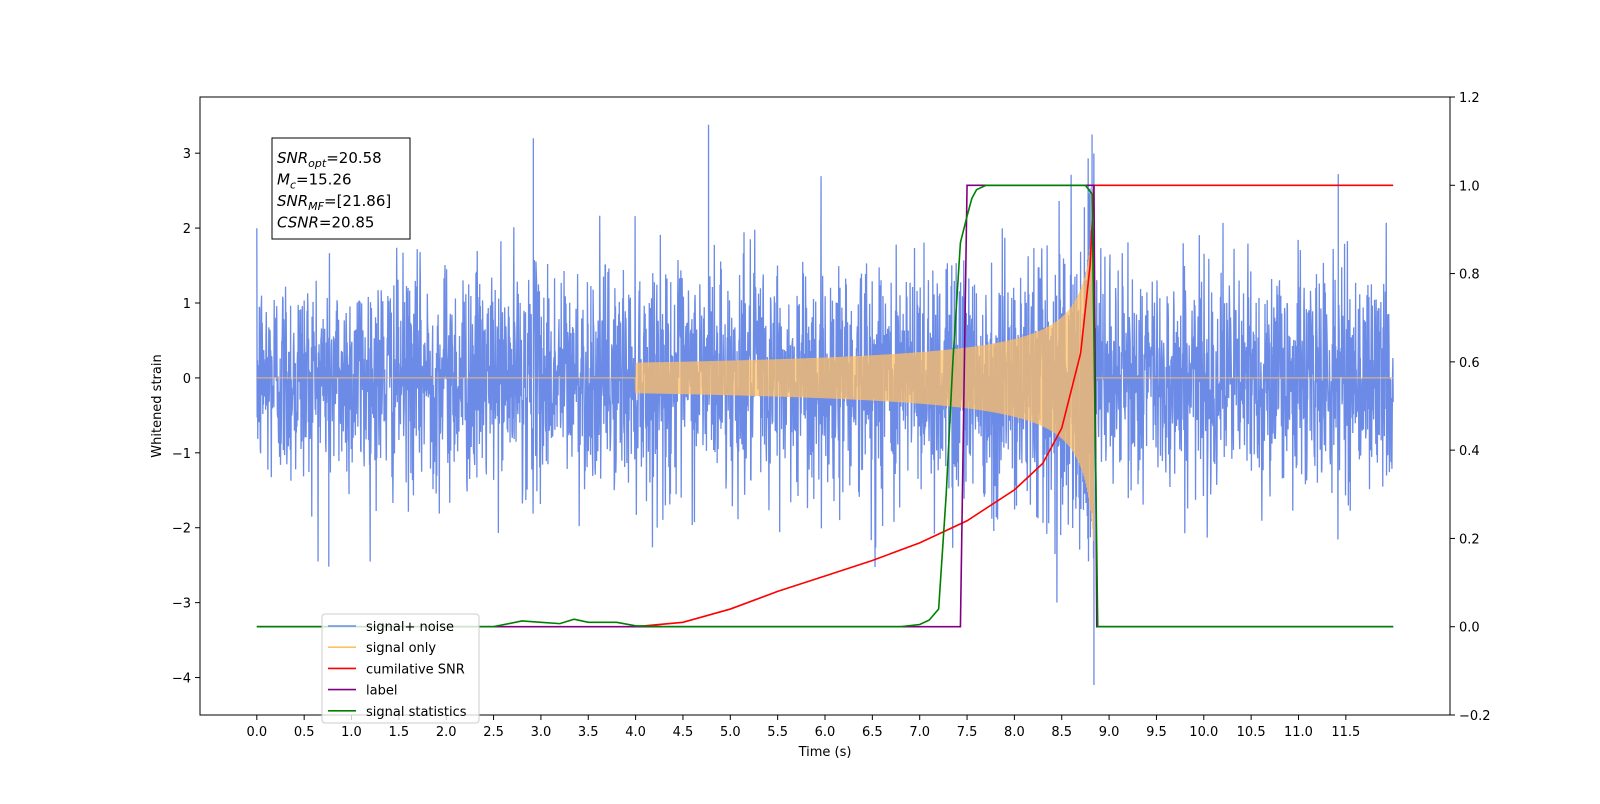 This screenshot has width=1600, height=804. I want to click on y-right-tick-label: −0.2, so click(1475, 716).